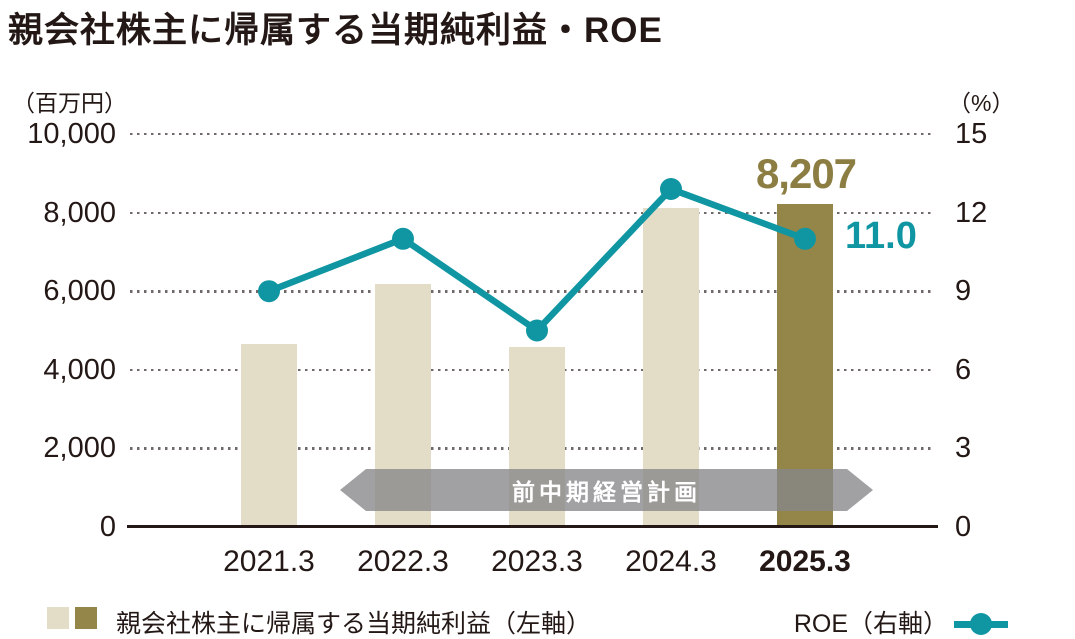 The image size is (1075, 639). I want to click on x-axis-label-2025.3: 2025.3, so click(805, 561).